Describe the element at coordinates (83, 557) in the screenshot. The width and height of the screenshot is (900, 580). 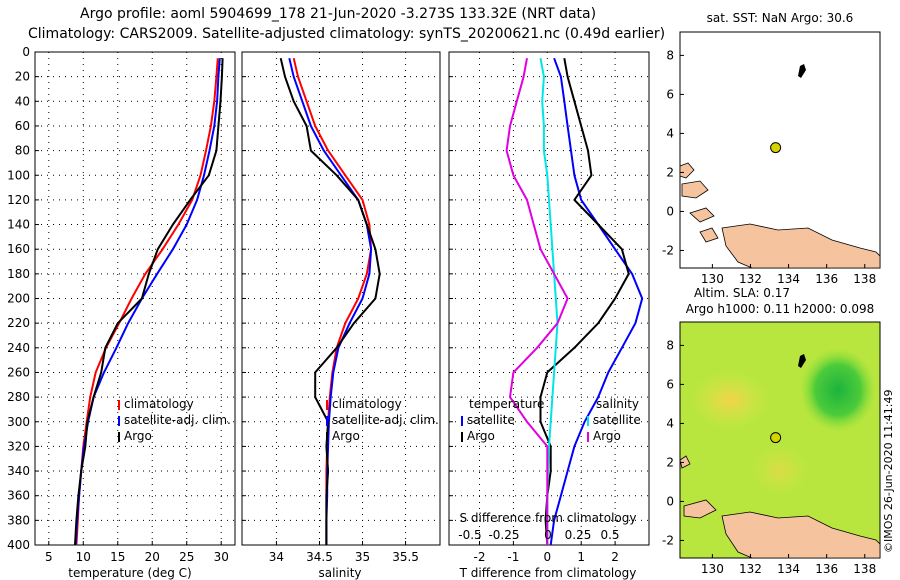
I see `x-tick-label: 10` at that location.